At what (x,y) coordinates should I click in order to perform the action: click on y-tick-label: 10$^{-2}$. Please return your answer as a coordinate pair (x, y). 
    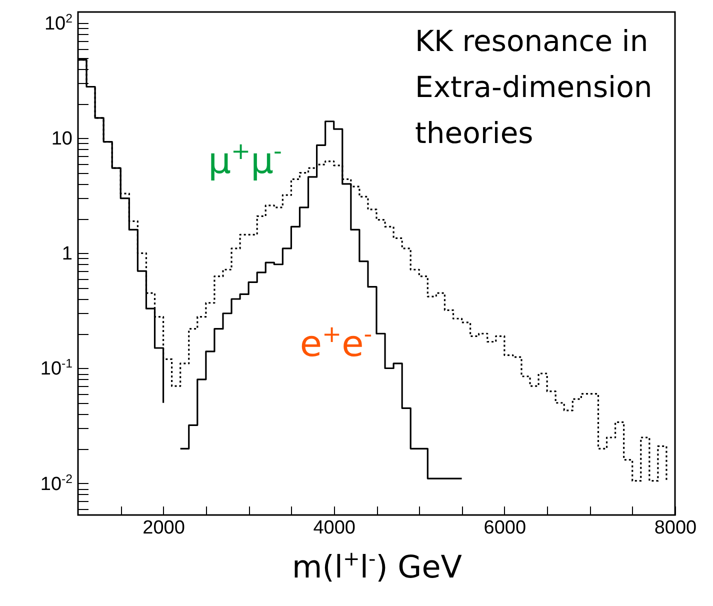
    Looking at the image, I should click on (56, 483).